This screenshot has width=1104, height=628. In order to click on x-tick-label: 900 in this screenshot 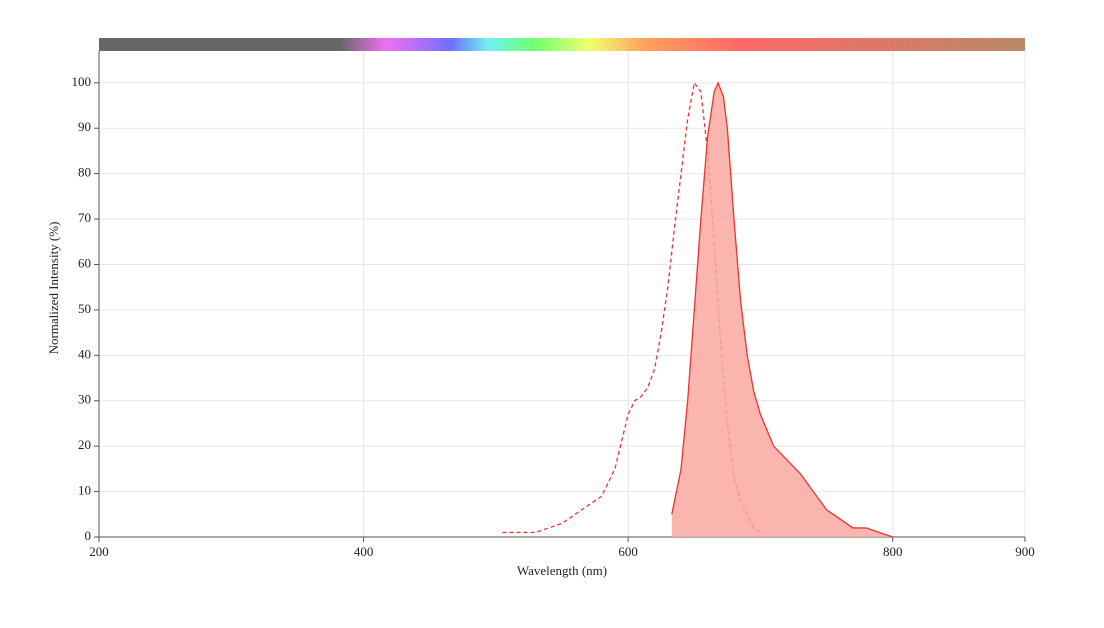, I will do `click(1025, 551)`.